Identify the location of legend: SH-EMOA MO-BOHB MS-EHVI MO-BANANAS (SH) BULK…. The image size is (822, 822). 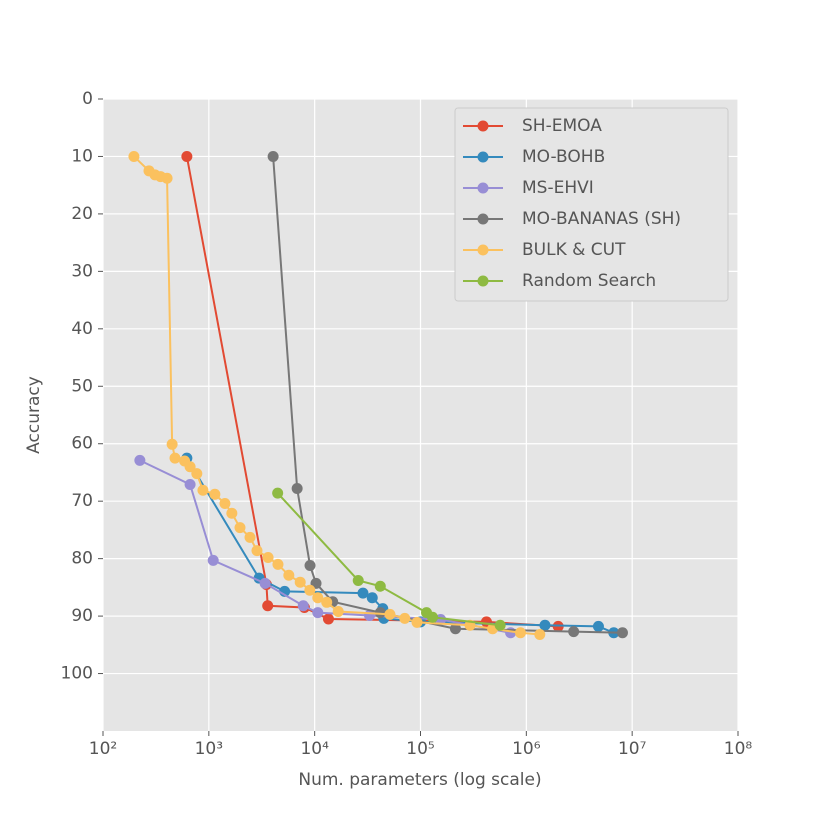
(591, 204).